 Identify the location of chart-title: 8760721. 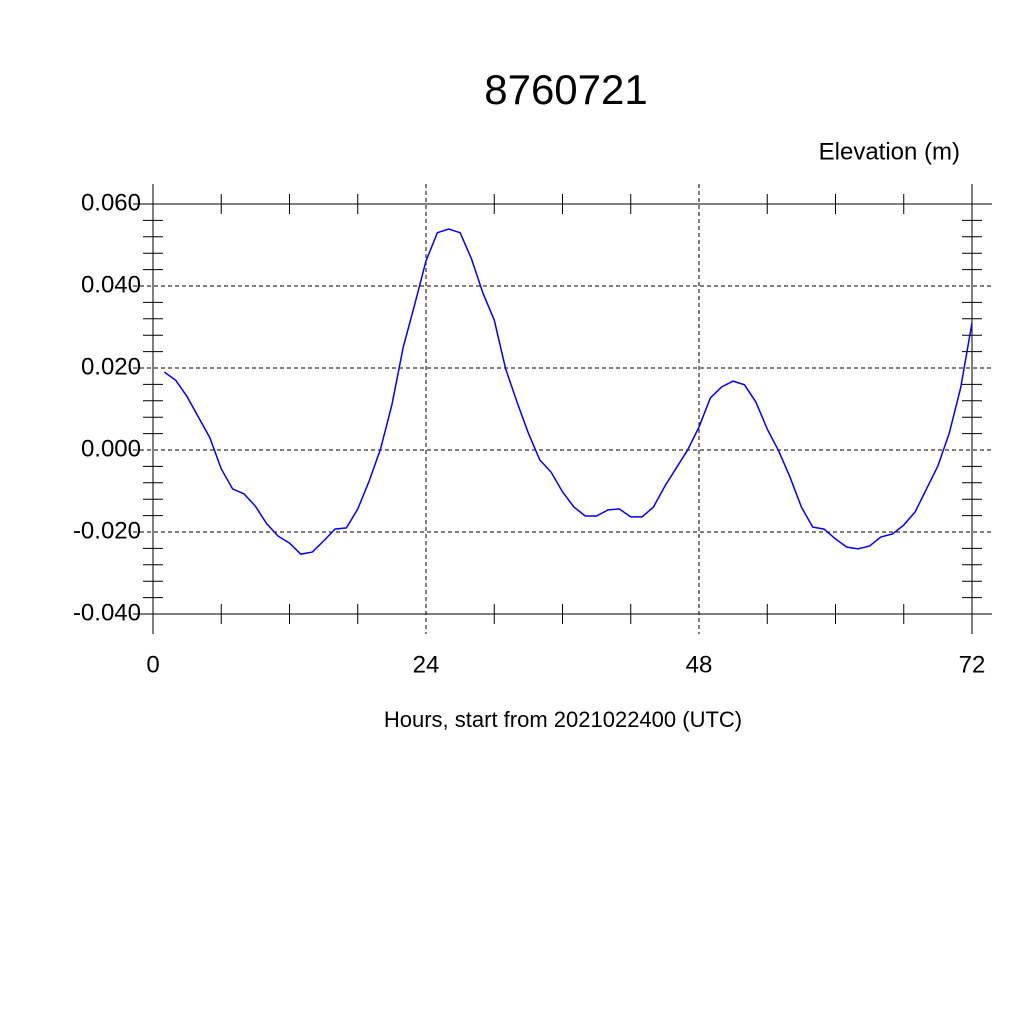
(566, 89).